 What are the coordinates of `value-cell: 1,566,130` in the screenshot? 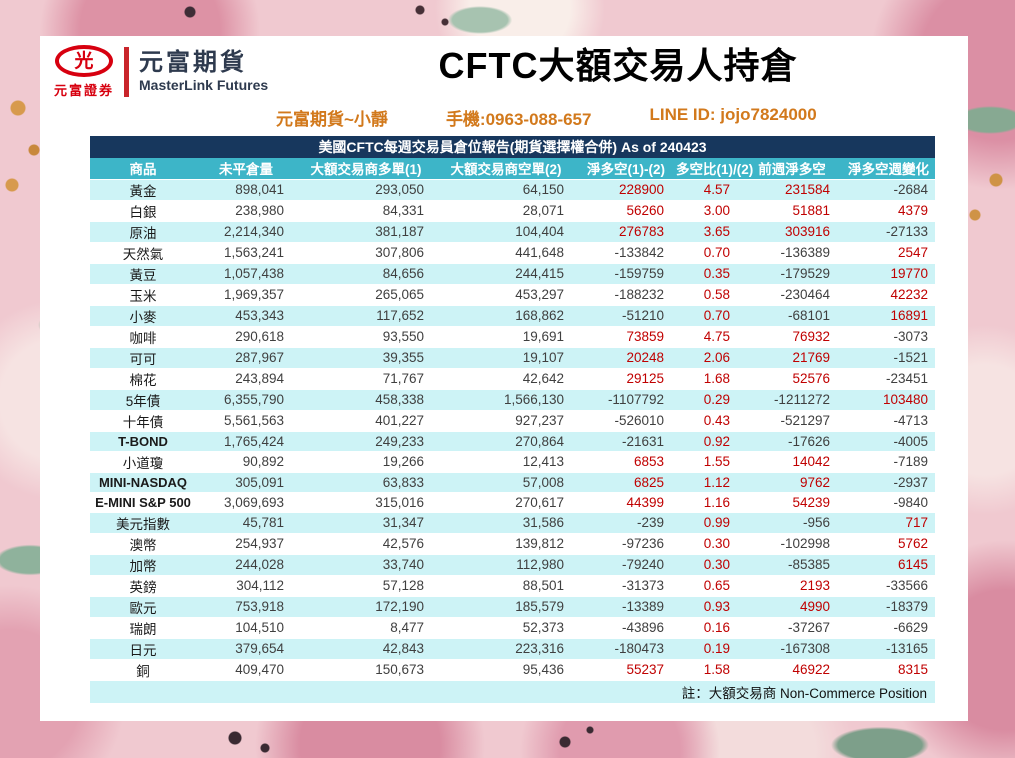 It's located at (506, 400).